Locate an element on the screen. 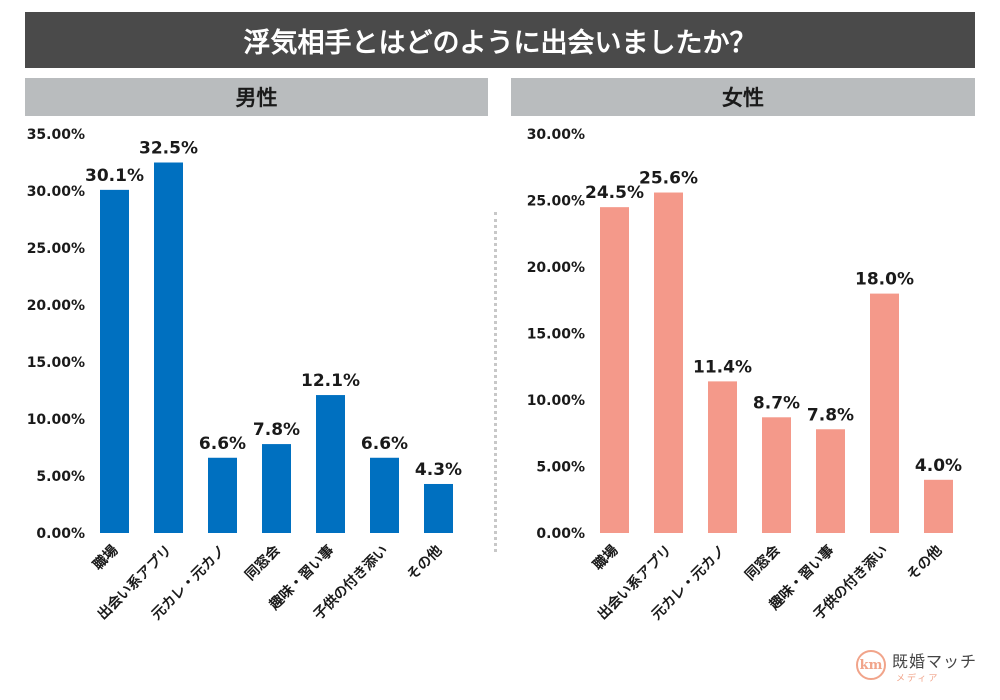 The width and height of the screenshot is (1000, 700). male-data-label: 30.1% is located at coordinates (114, 176).